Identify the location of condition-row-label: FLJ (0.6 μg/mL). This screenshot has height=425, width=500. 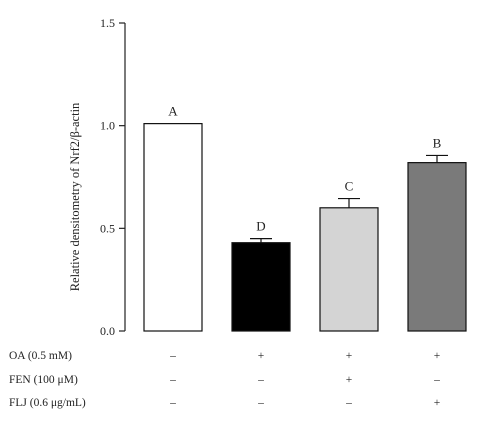
(47, 403).